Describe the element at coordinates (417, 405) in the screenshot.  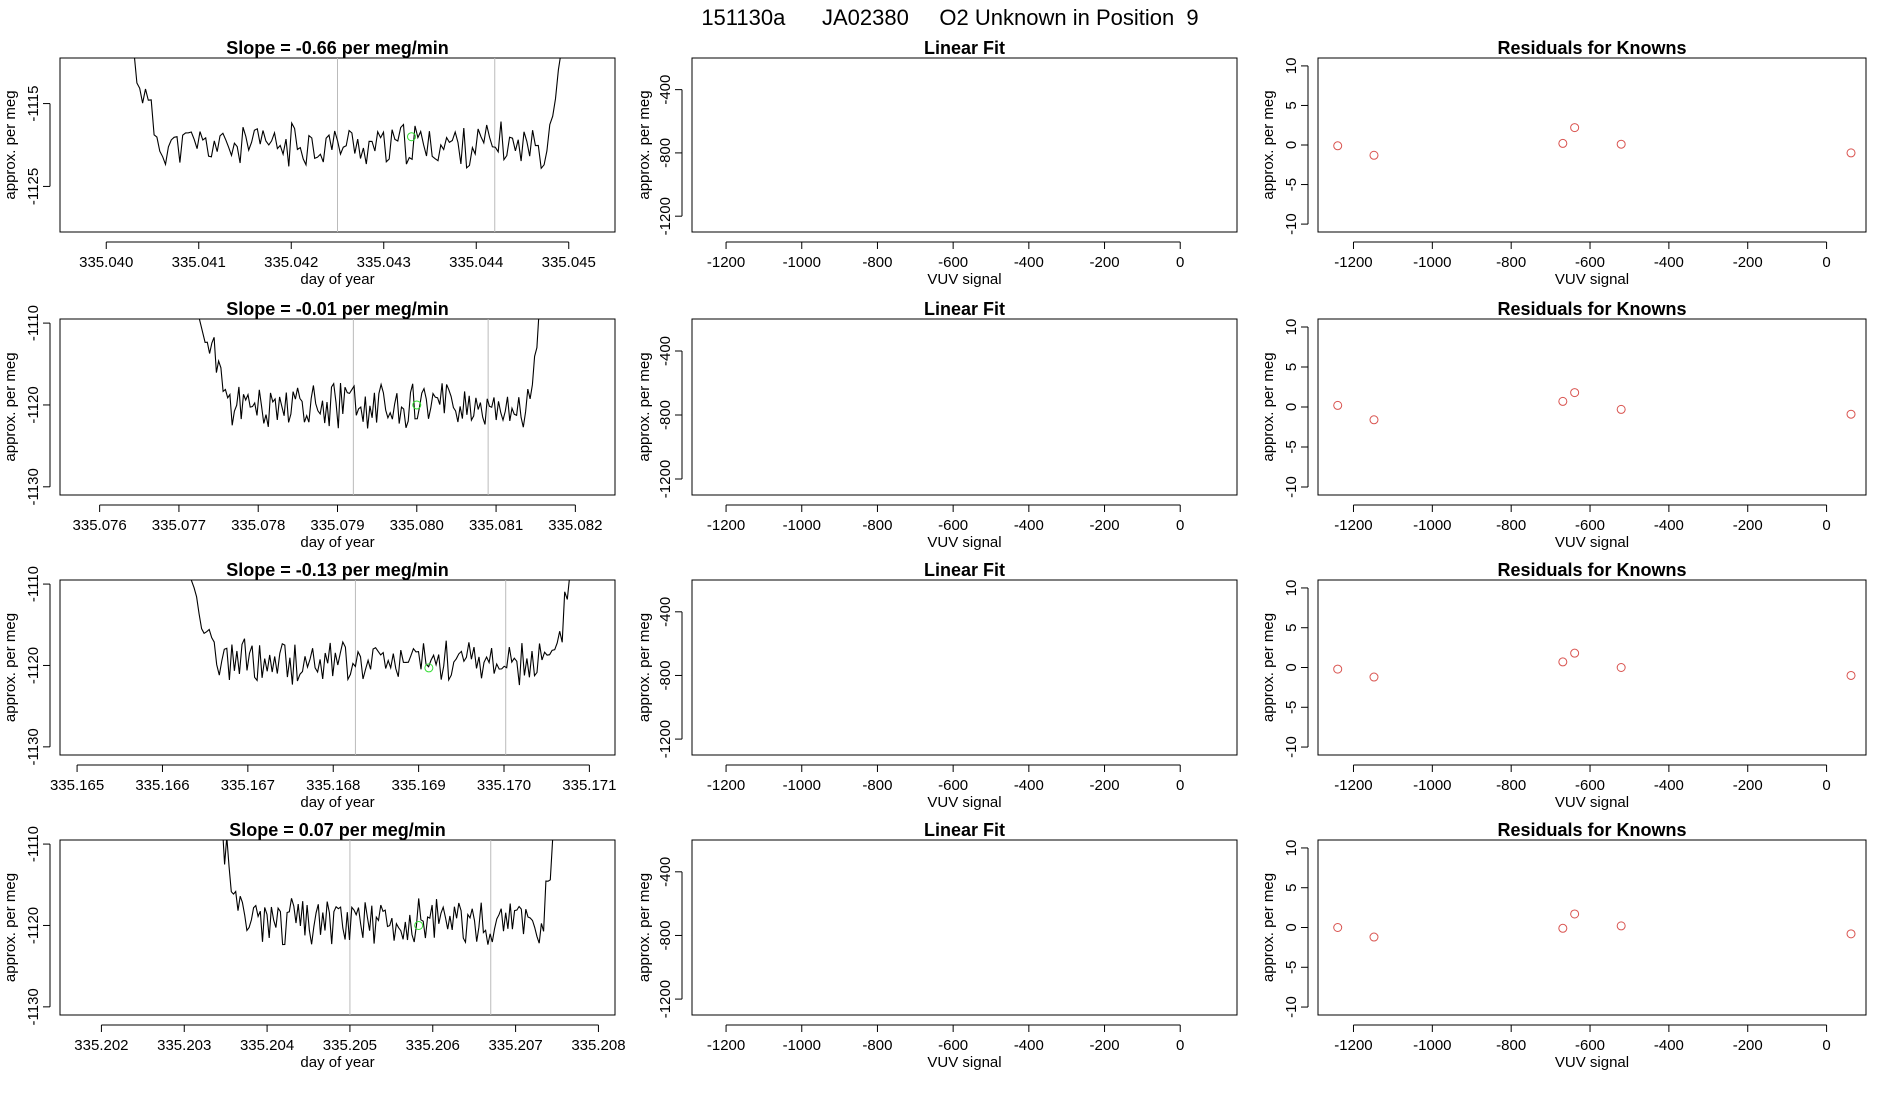
I see `unknown-marker` at that location.